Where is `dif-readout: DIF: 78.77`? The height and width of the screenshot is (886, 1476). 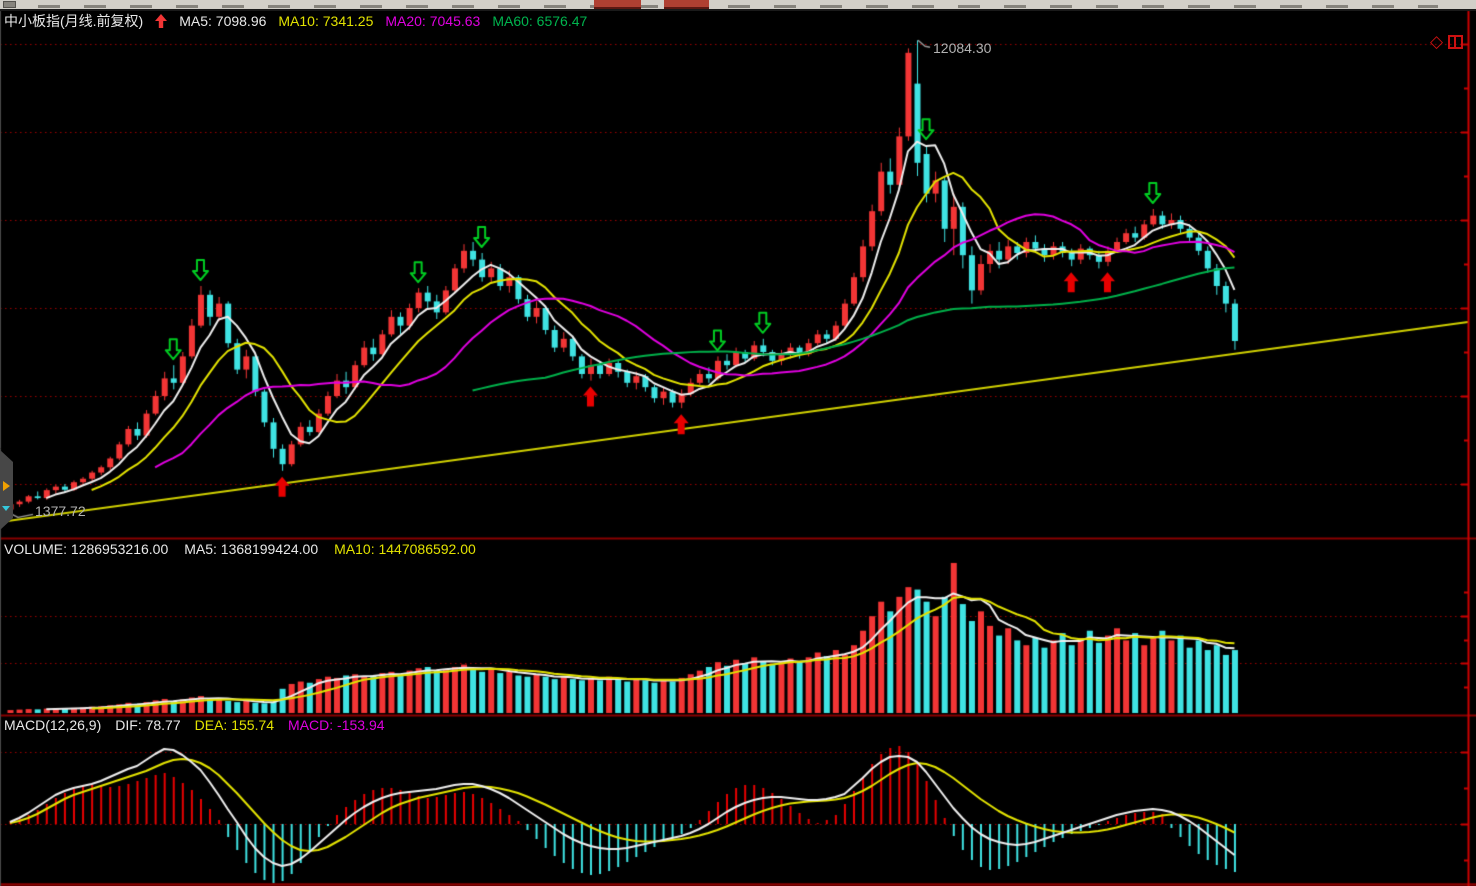
dif-readout: DIF: 78.77 is located at coordinates (148, 725).